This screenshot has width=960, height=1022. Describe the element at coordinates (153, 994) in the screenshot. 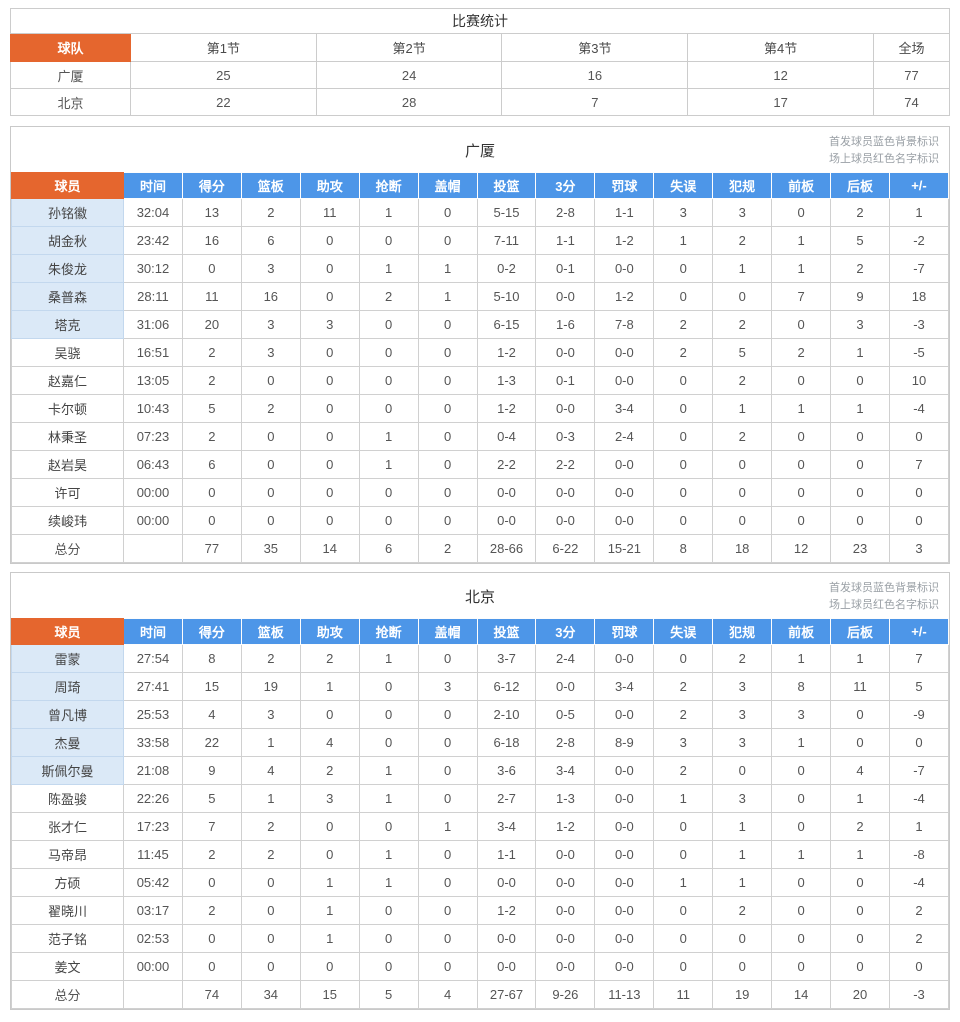

I see `total-stat-cell` at that location.